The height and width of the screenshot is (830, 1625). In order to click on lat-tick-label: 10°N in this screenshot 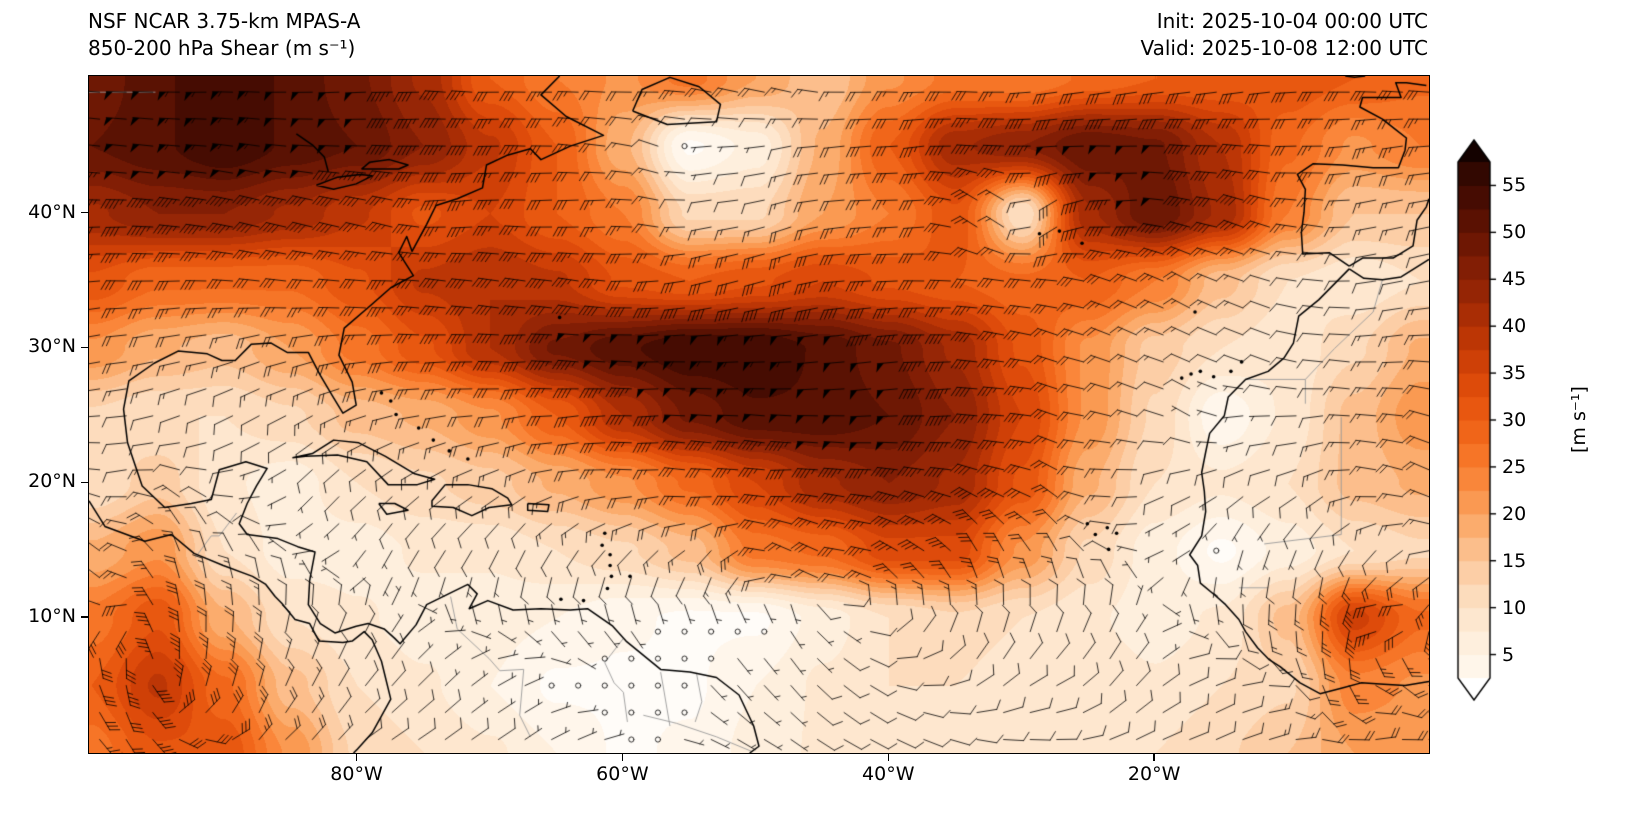, I will do `click(52, 616)`.